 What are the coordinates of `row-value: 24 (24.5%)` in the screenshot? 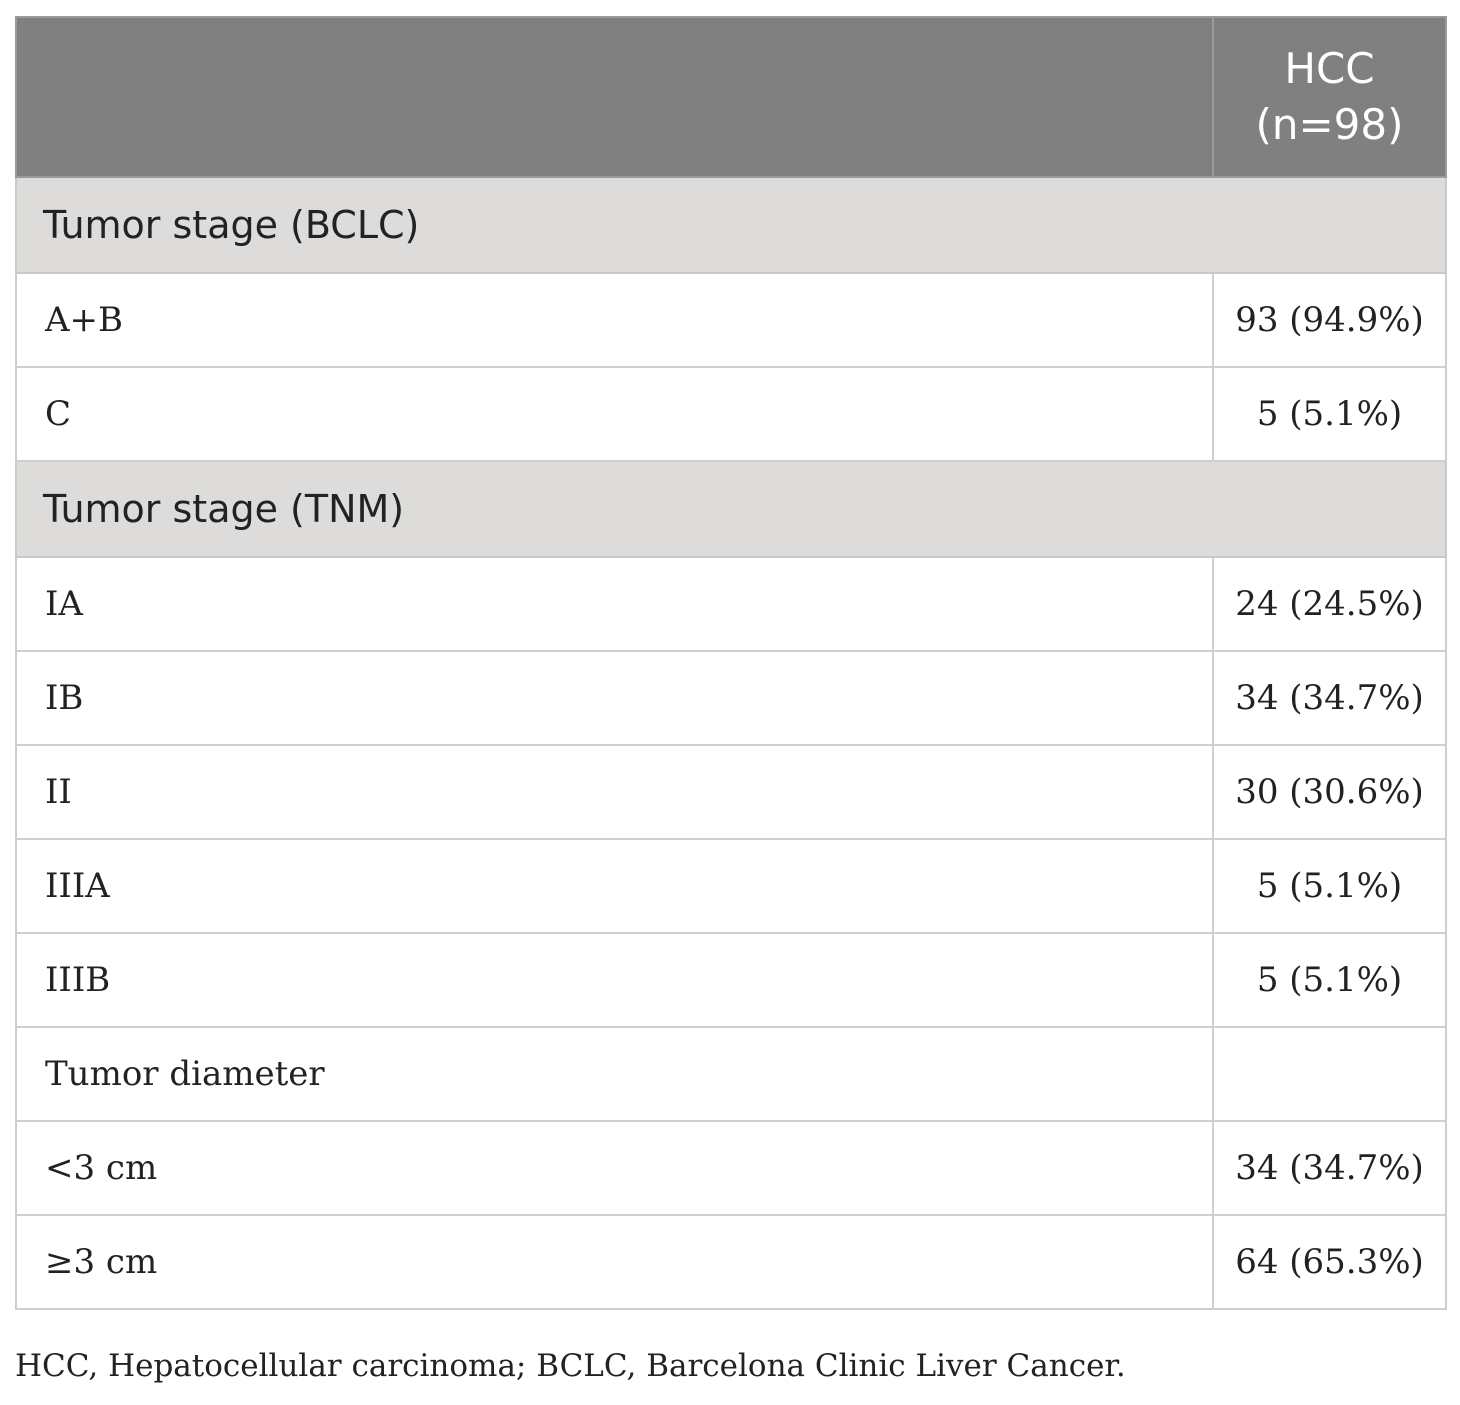 It's located at (1329, 604).